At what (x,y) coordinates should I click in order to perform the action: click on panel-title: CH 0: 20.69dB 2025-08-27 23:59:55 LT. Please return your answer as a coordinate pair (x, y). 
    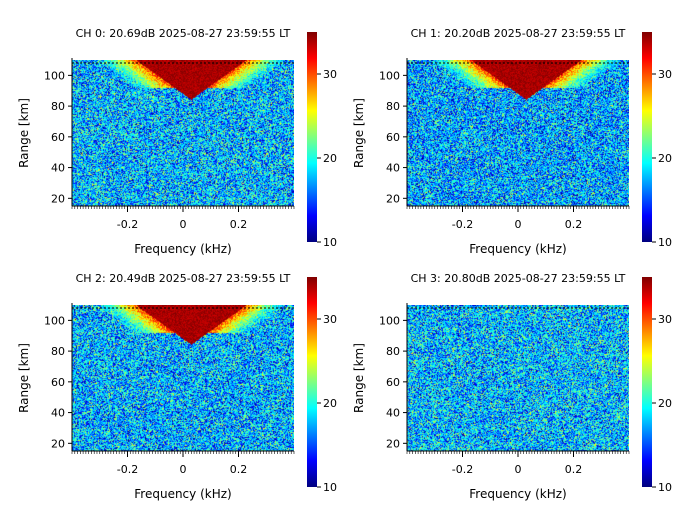
    Looking at the image, I should click on (183, 33).